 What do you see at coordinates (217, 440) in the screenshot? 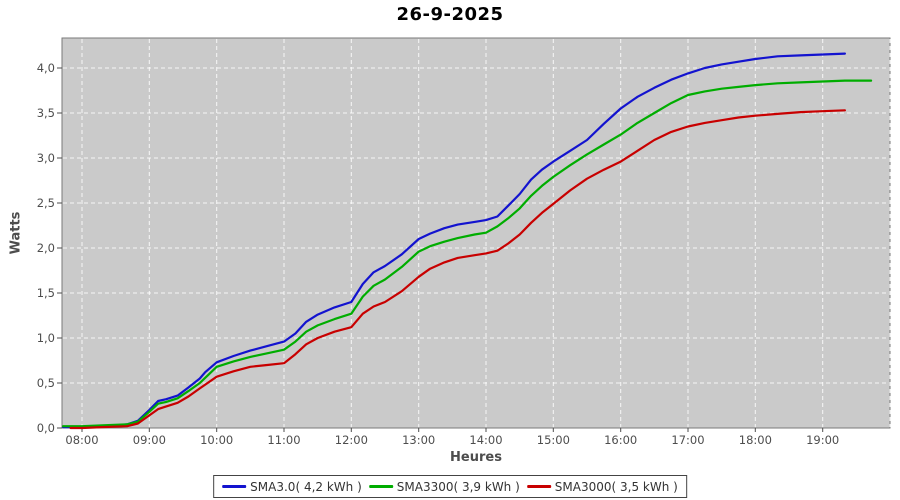
I see `x-tick-label: 10:00` at bounding box center [217, 440].